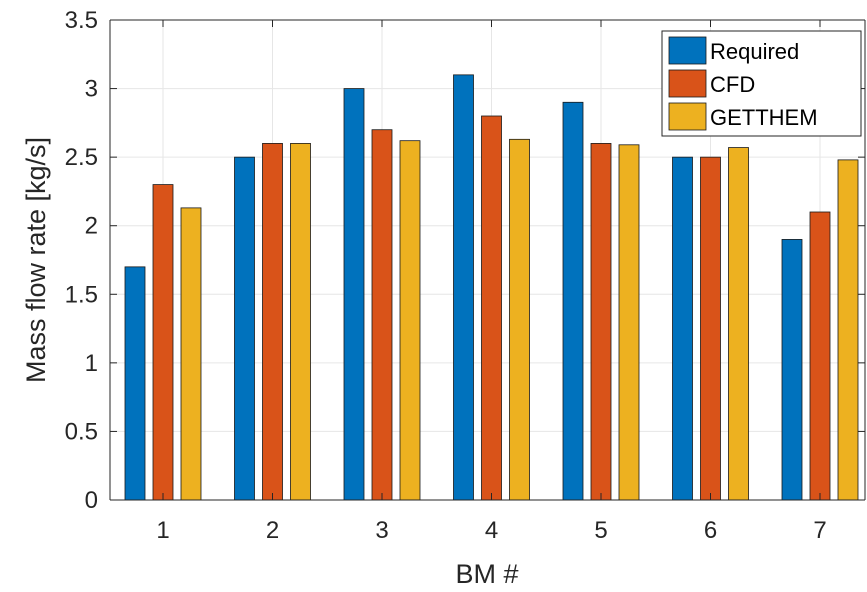 Image resolution: width=867 pixels, height=592 pixels. Describe the element at coordinates (687, 50) in the screenshot. I see `legend-swatch-required` at that location.